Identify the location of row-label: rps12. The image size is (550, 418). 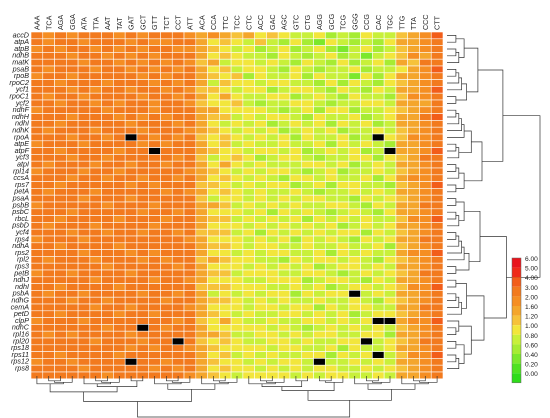
(20, 361).